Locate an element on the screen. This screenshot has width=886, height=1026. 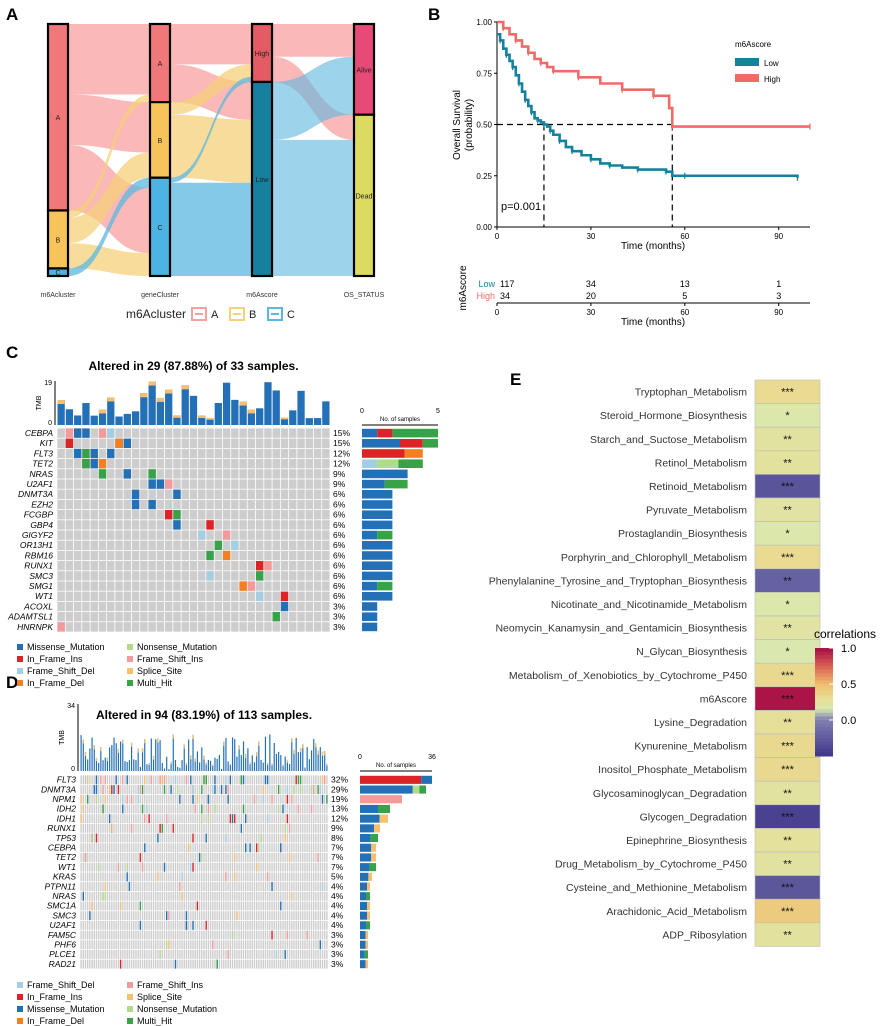
tmb-max: 34 is located at coordinates (71, 706).